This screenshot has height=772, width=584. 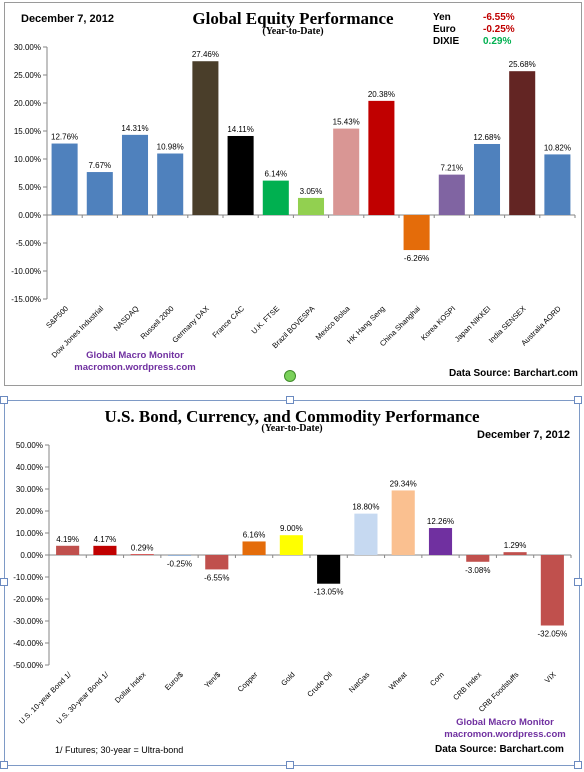 I want to click on data-label: 12.68%, so click(x=486, y=137).